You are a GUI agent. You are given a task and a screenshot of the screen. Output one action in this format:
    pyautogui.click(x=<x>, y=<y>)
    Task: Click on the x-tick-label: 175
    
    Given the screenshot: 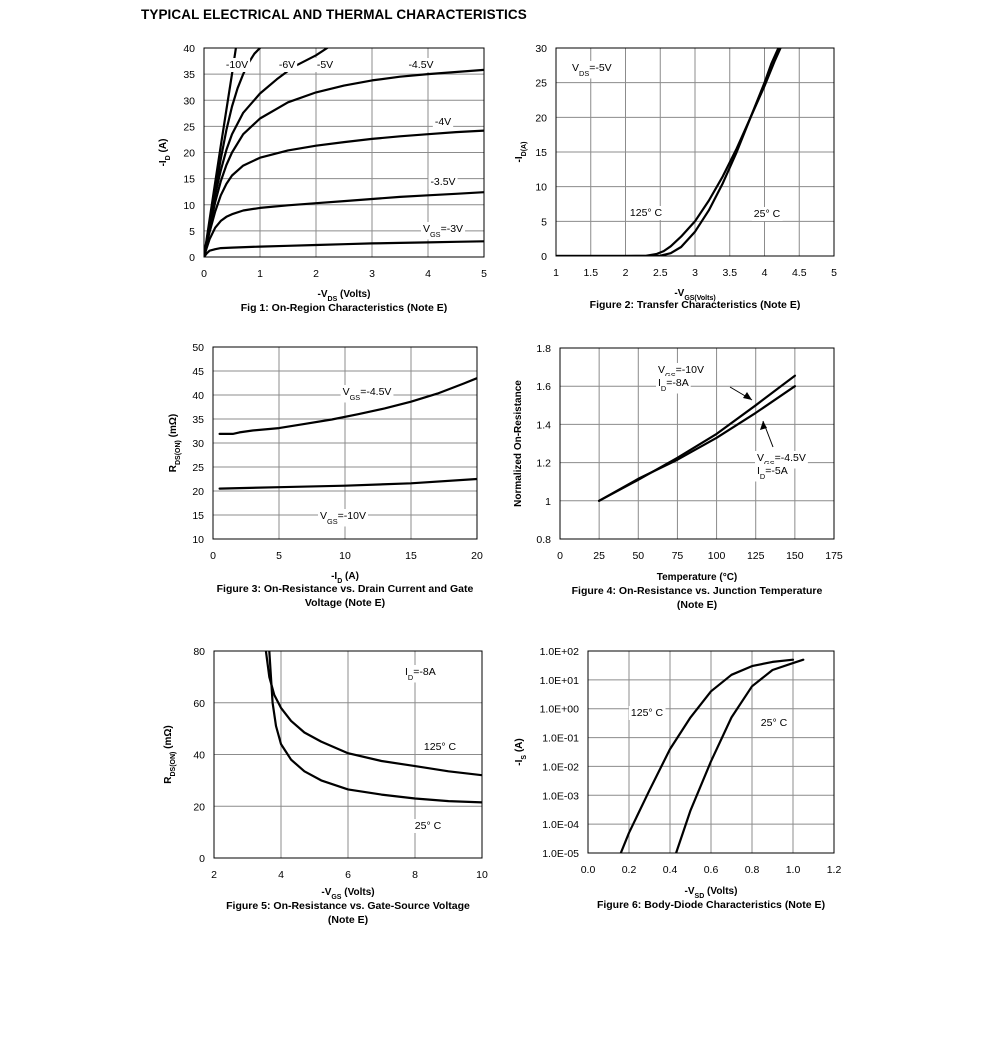 What is the action you would take?
    pyautogui.click(x=834, y=556)
    